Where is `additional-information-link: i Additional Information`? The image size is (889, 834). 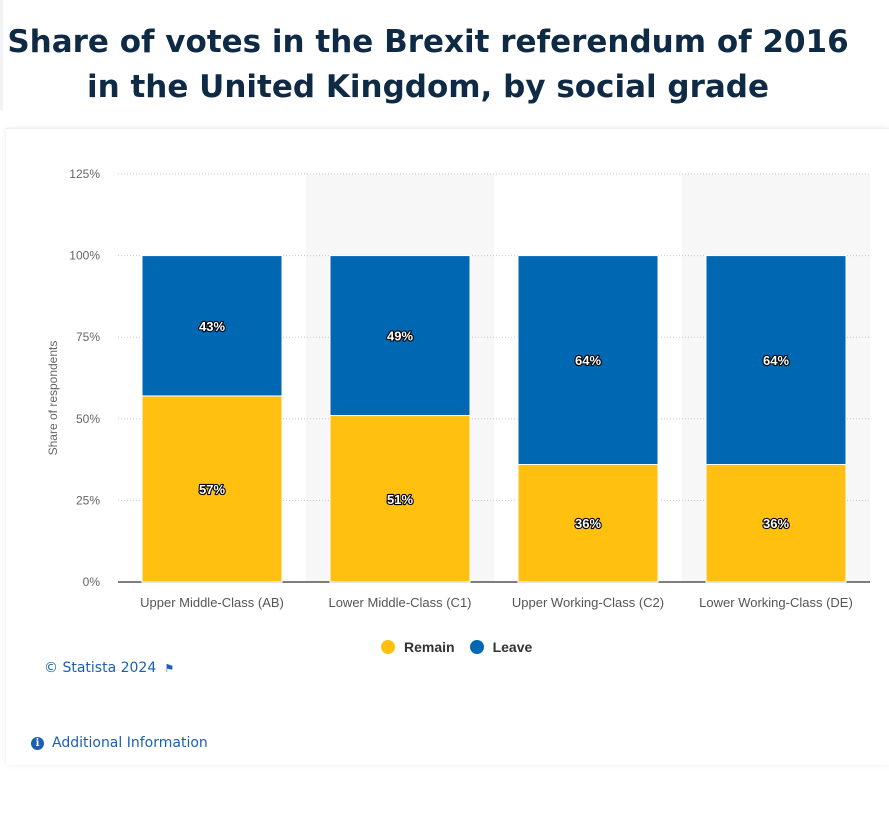 additional-information-link: i Additional Information is located at coordinates (119, 743).